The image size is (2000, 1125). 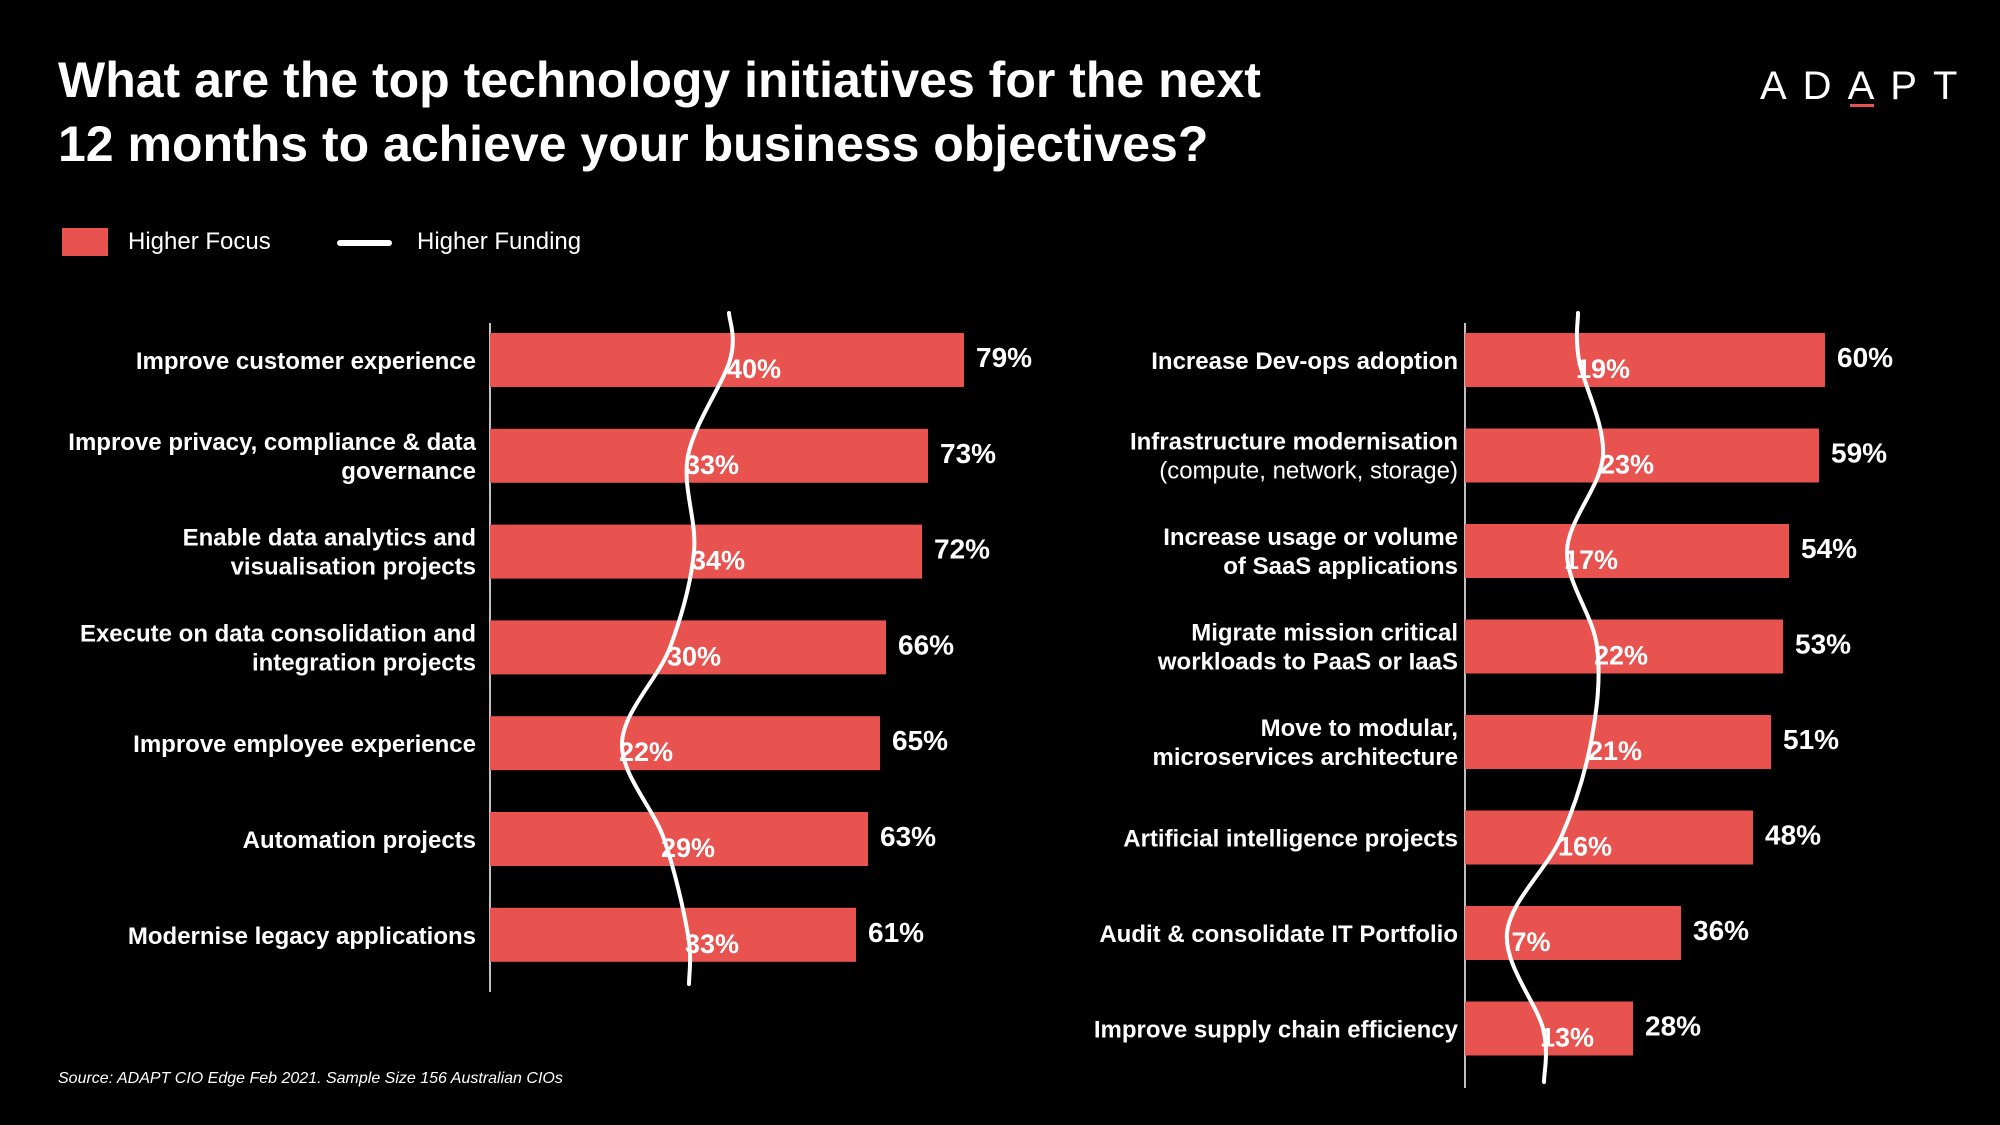 I want to click on chart-1-category-label-3-line-2: visualisation projects, so click(x=353, y=567).